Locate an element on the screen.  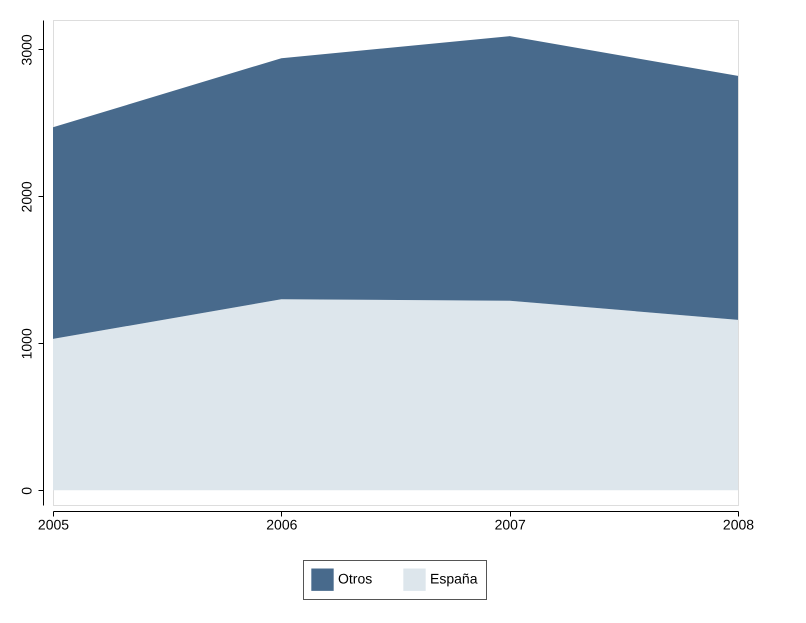
x-tick-label: 2006 is located at coordinates (282, 524).